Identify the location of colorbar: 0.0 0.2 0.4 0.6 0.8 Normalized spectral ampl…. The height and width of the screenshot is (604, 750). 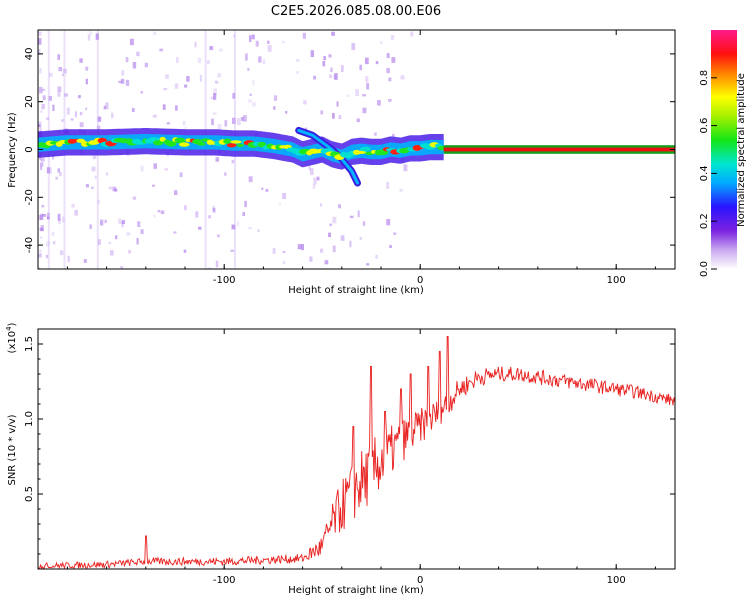
(723, 153).